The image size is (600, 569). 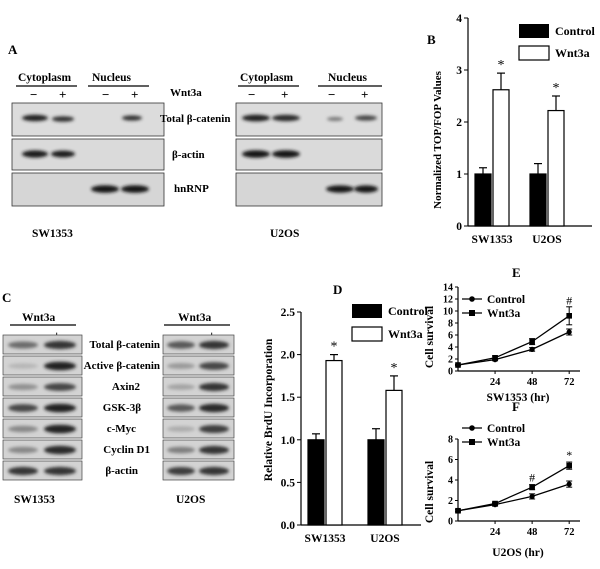 I want to click on b-ytick-label: 3, so click(x=459, y=71).